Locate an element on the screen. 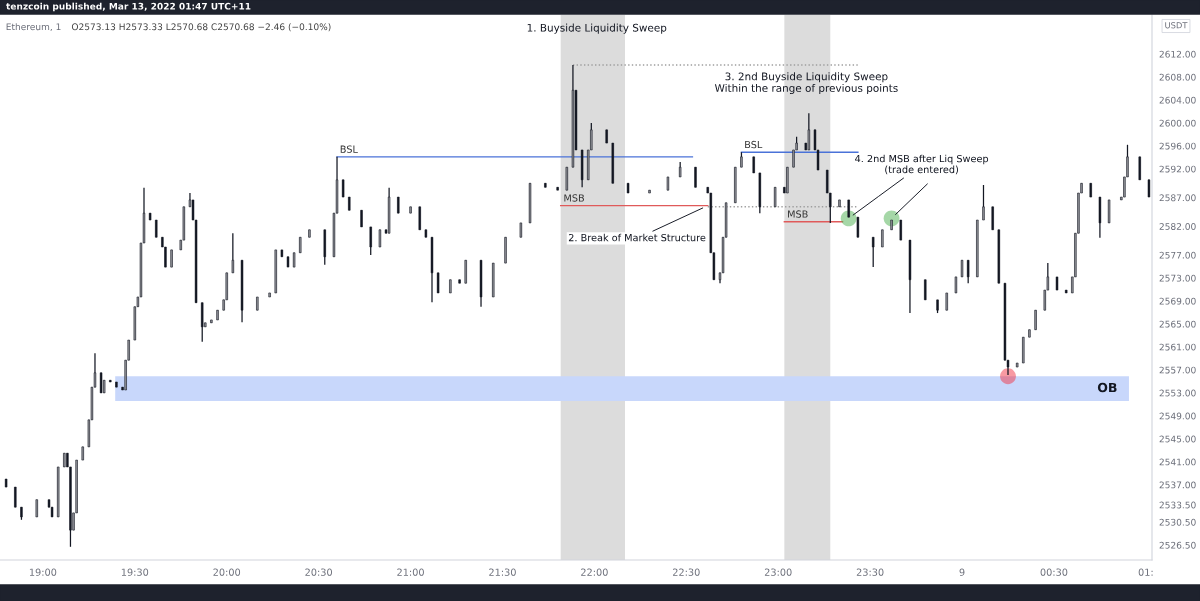 Image resolution: width=1200 pixels, height=601 pixels. y-tick-label: 2600.00 is located at coordinates (1177, 123).